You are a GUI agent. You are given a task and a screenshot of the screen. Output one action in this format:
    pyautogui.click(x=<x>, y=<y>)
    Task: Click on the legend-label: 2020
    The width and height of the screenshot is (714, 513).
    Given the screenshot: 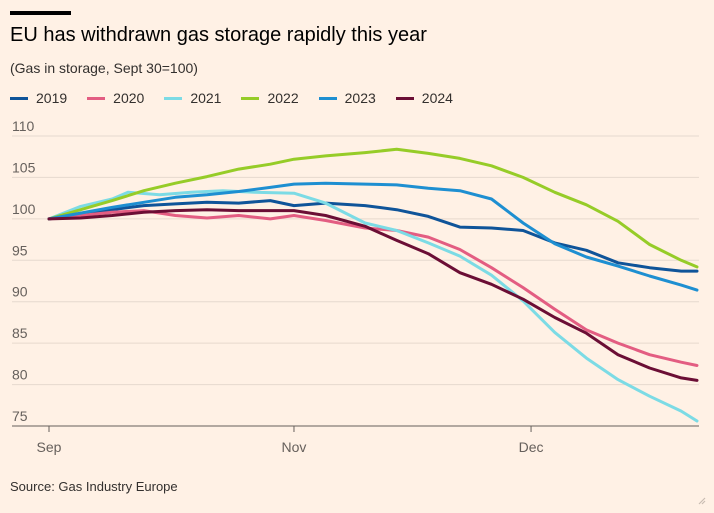 What is the action you would take?
    pyautogui.click(x=129, y=98)
    